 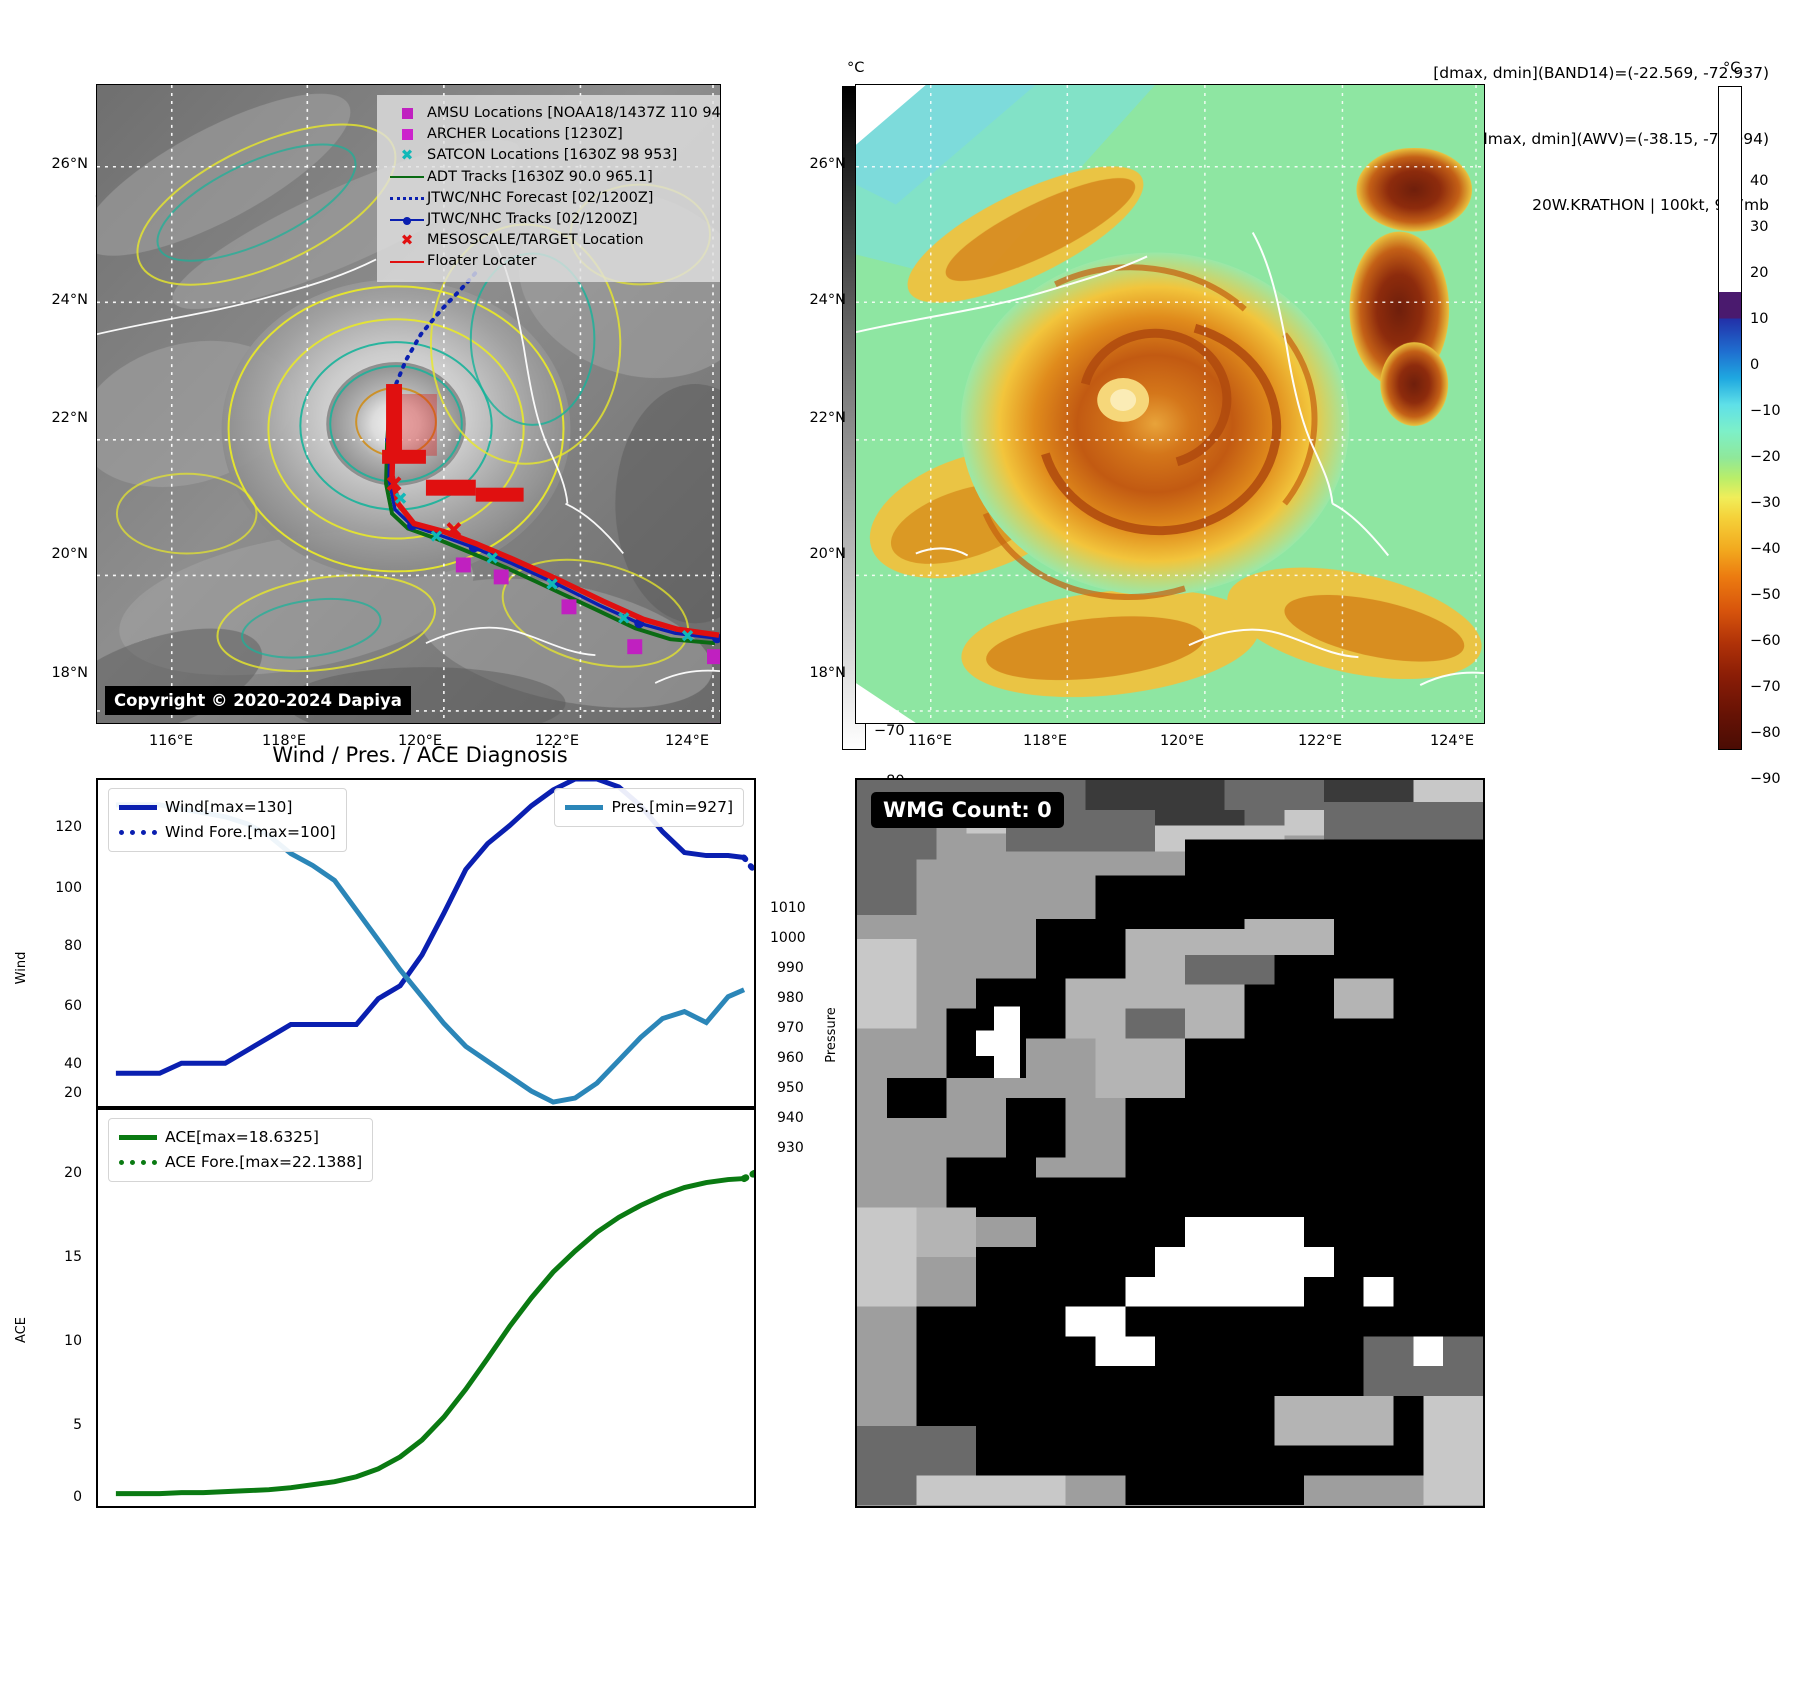 What do you see at coordinates (73, 1093) in the screenshot?
I see `wind-ytick-20: 20` at bounding box center [73, 1093].